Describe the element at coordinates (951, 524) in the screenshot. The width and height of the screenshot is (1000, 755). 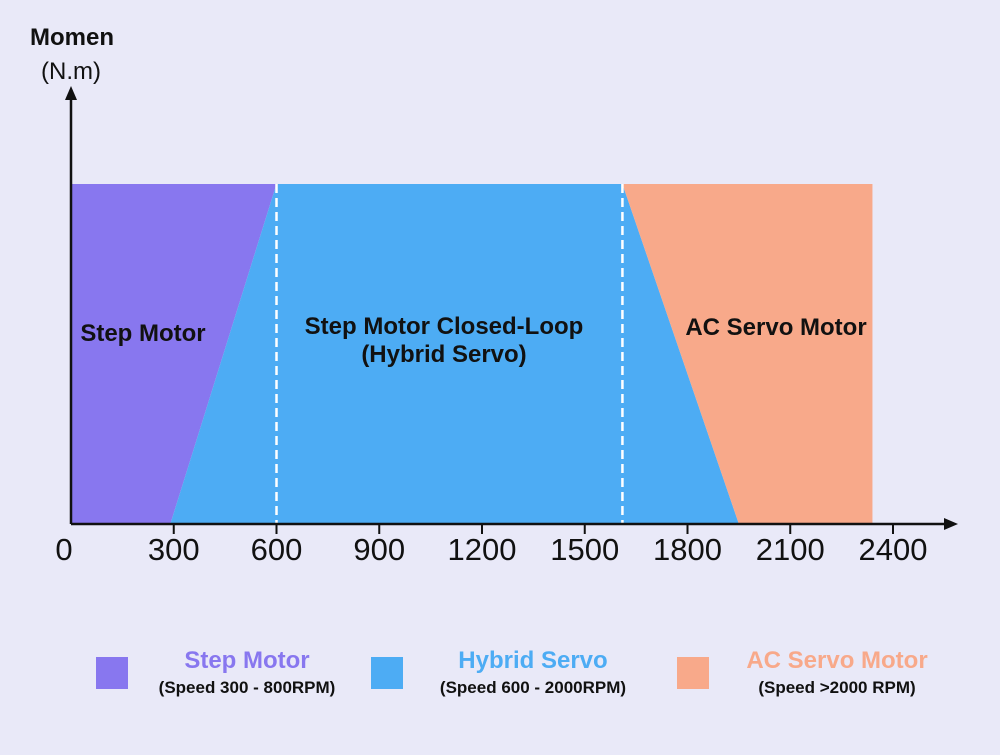
I see `x-axis-arrow` at that location.